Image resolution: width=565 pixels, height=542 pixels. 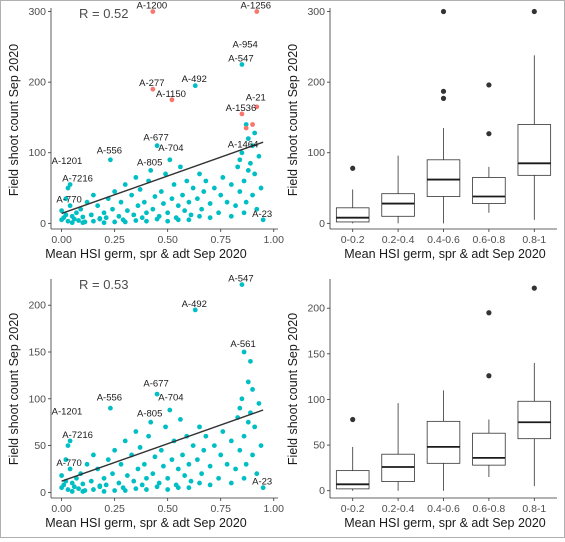 What do you see at coordinates (67, 161) in the screenshot?
I see `point-label: A-1201` at bounding box center [67, 161].